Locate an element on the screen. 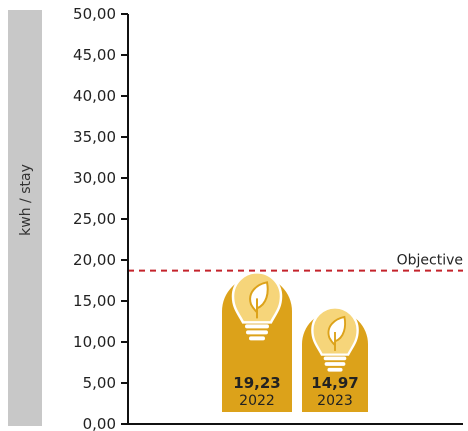  y-tick-label: 35,00 is located at coordinates (94, 137).